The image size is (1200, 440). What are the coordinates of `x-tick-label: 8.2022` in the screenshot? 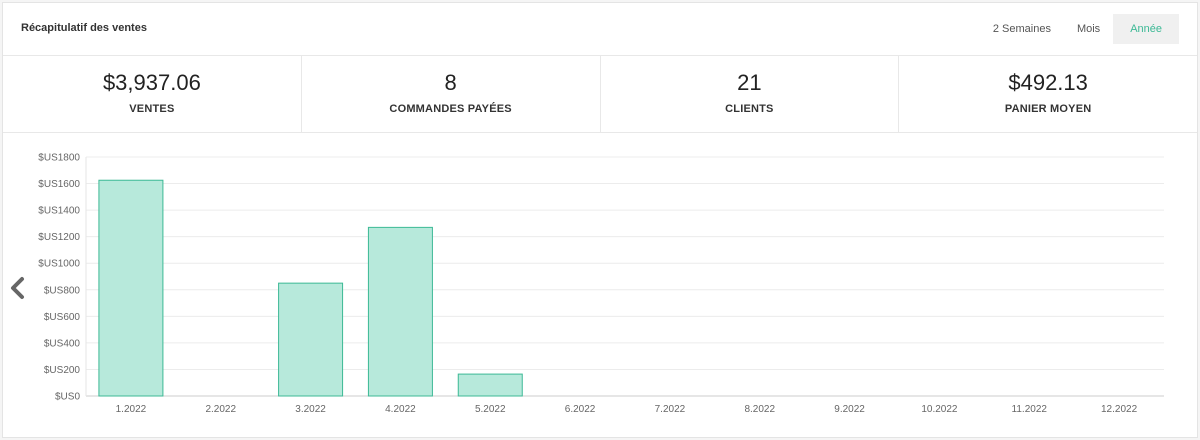 It's located at (759, 409).